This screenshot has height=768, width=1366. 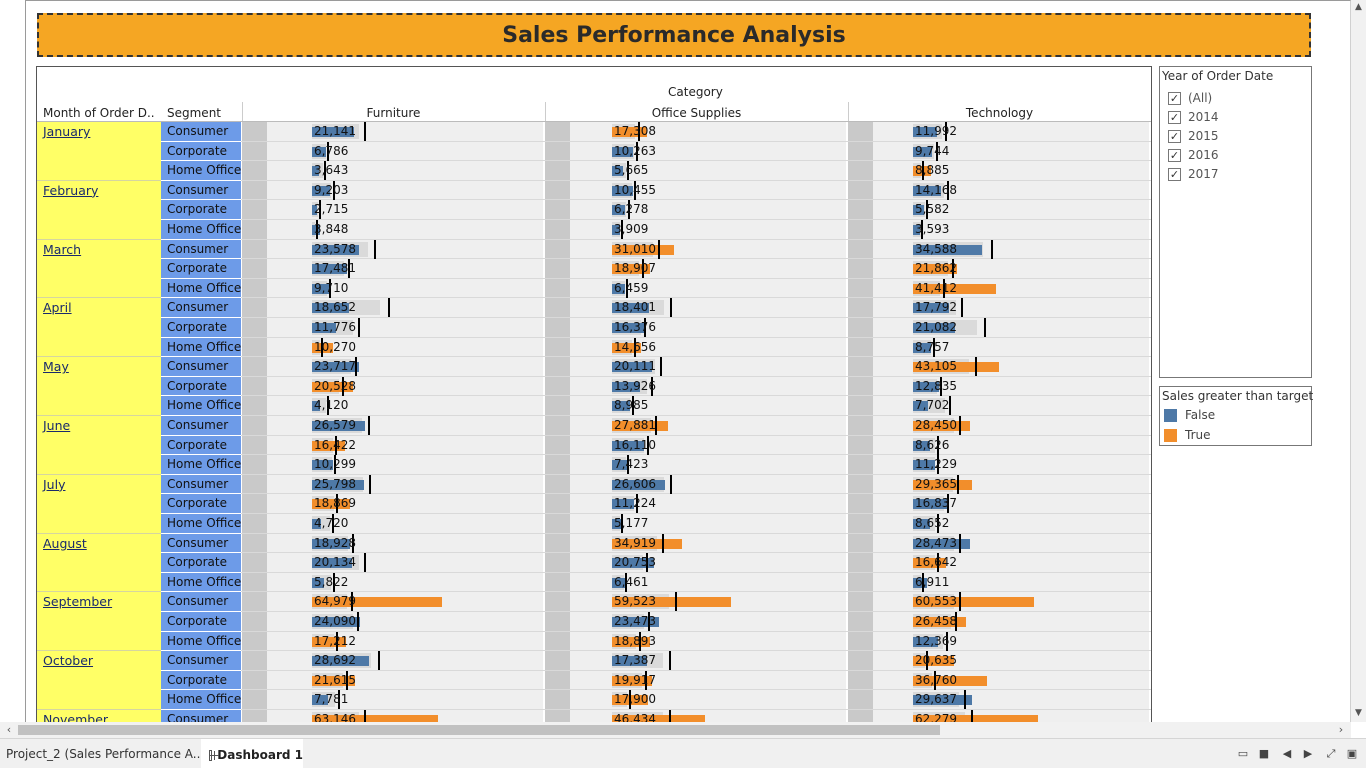 What do you see at coordinates (932, 209) in the screenshot?
I see `sales-value-label: 5,582` at bounding box center [932, 209].